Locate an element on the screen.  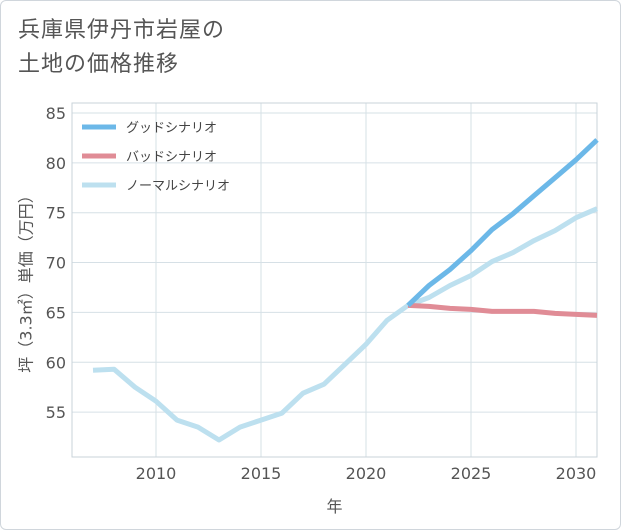
y-axis-label: 坪（3.3㎡）単価（万円） is located at coordinates (26, 279).